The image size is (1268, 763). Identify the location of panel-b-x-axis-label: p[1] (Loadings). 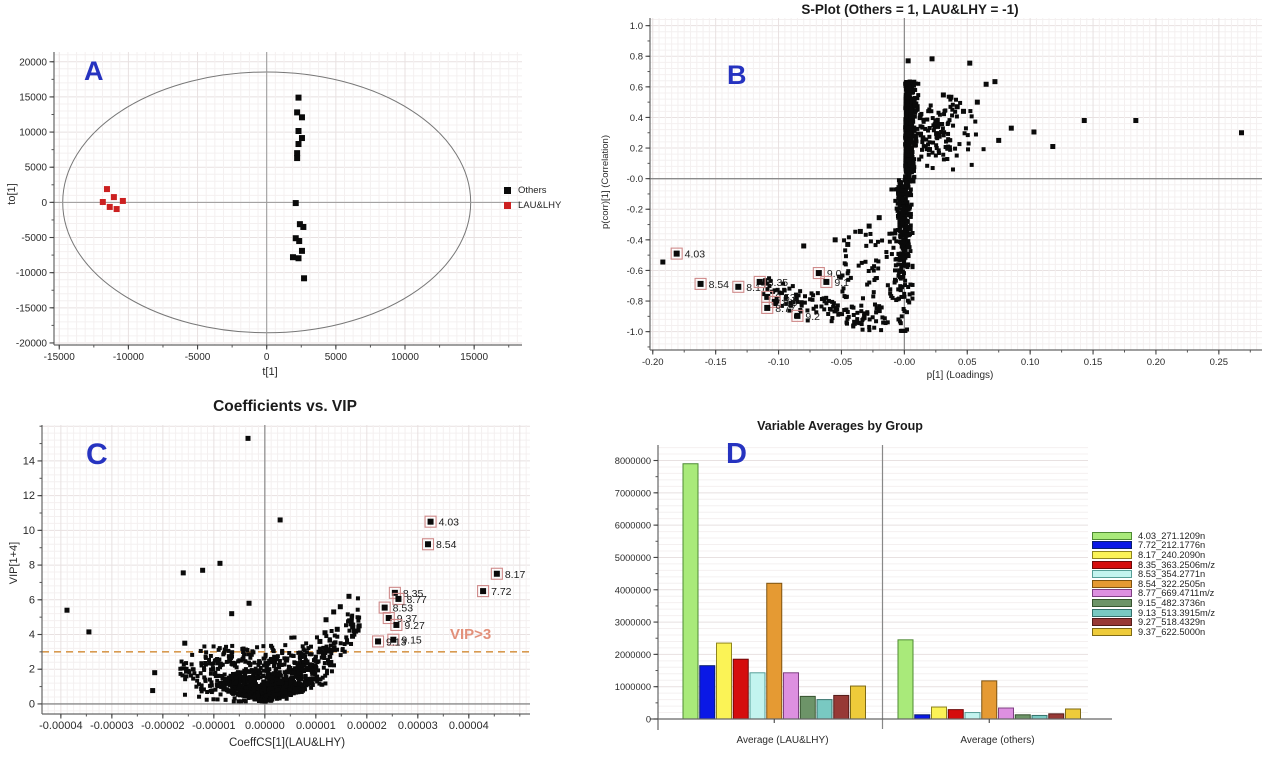
(960, 375).